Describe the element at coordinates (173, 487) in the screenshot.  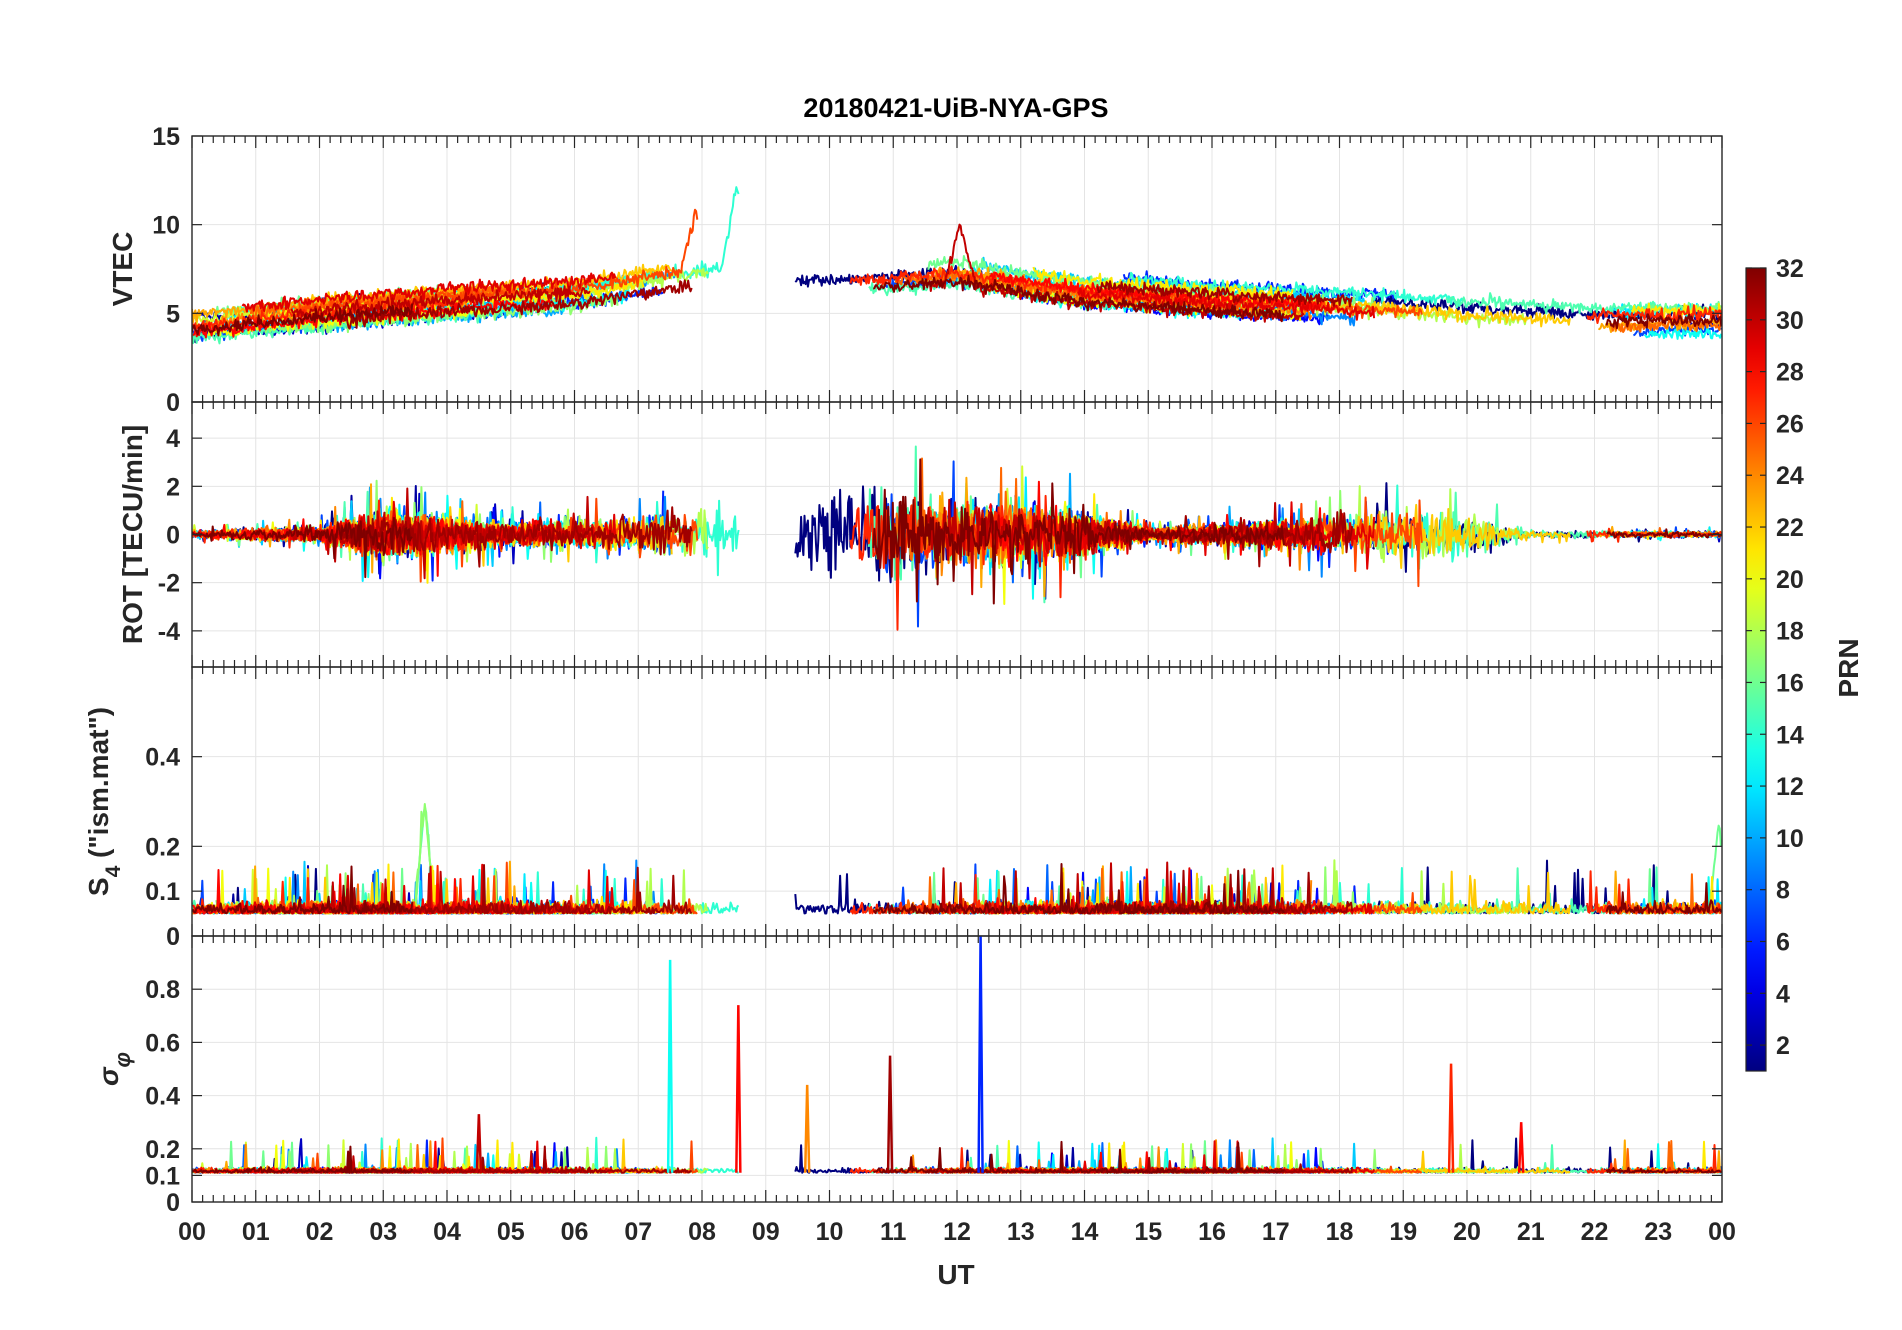
I see `y-tick-label: 2` at that location.